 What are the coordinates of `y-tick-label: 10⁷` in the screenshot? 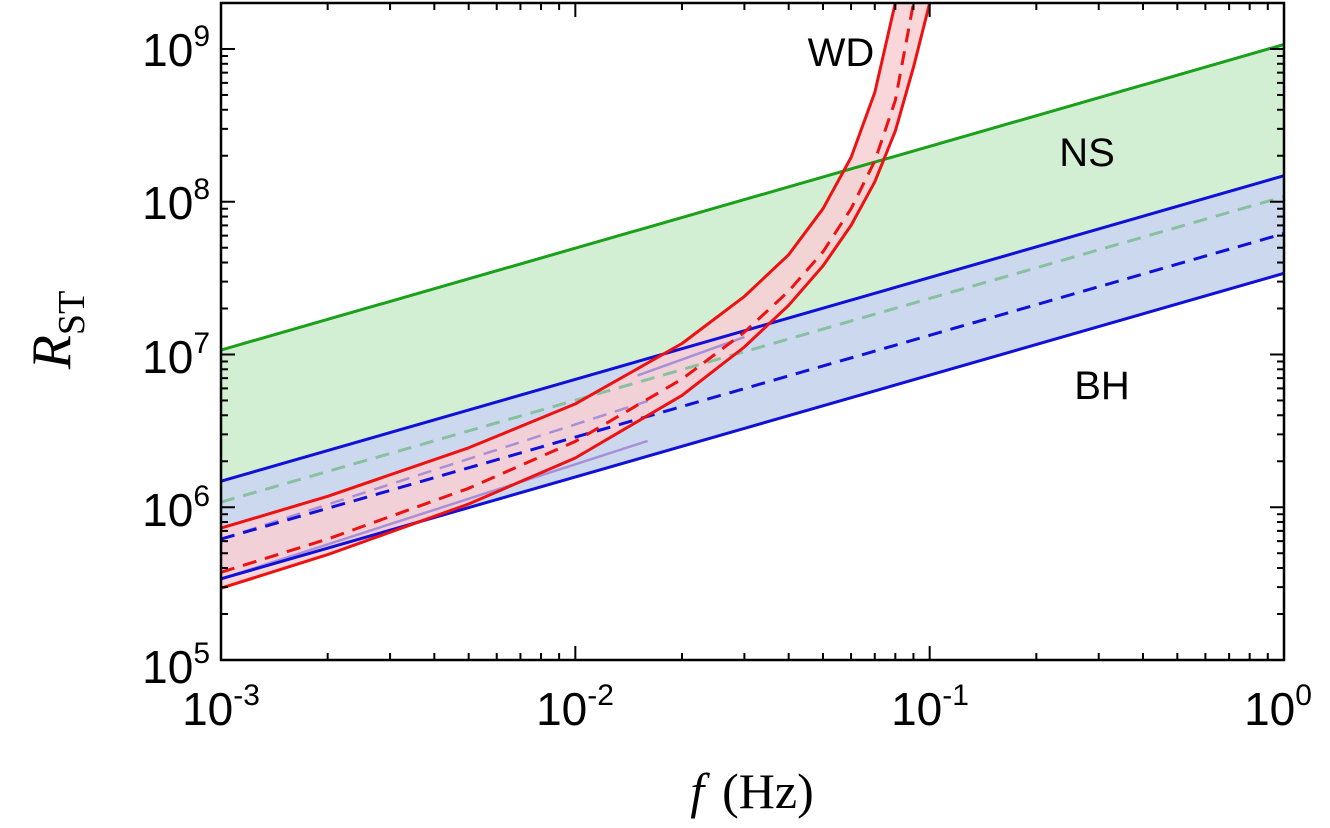 It's located at (176, 355).